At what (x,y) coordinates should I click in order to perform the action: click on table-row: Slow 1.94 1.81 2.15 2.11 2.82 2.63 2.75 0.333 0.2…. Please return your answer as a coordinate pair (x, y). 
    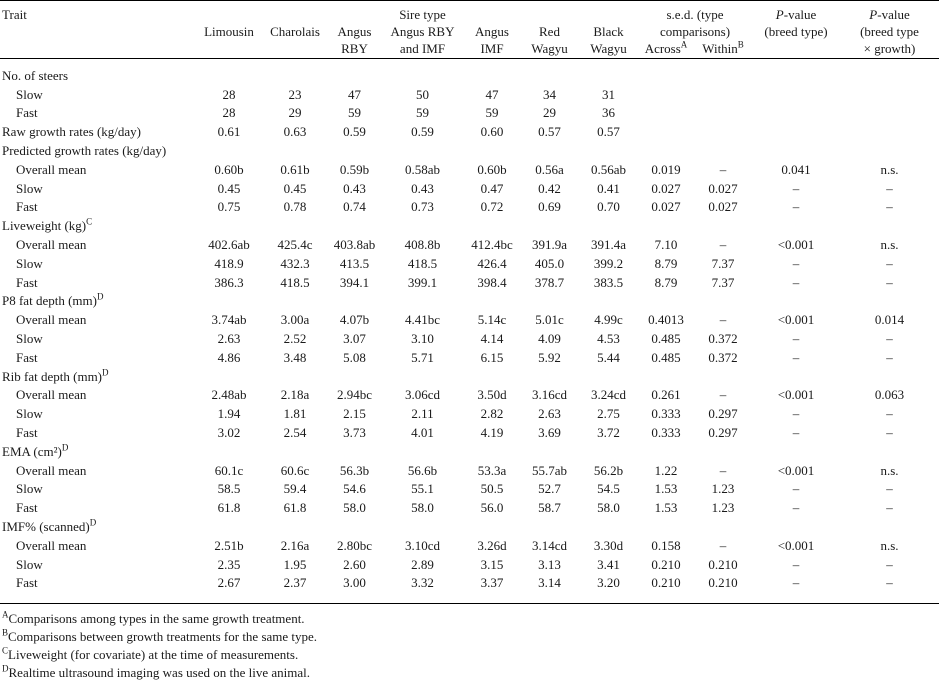
    Looking at the image, I should click on (469, 412).